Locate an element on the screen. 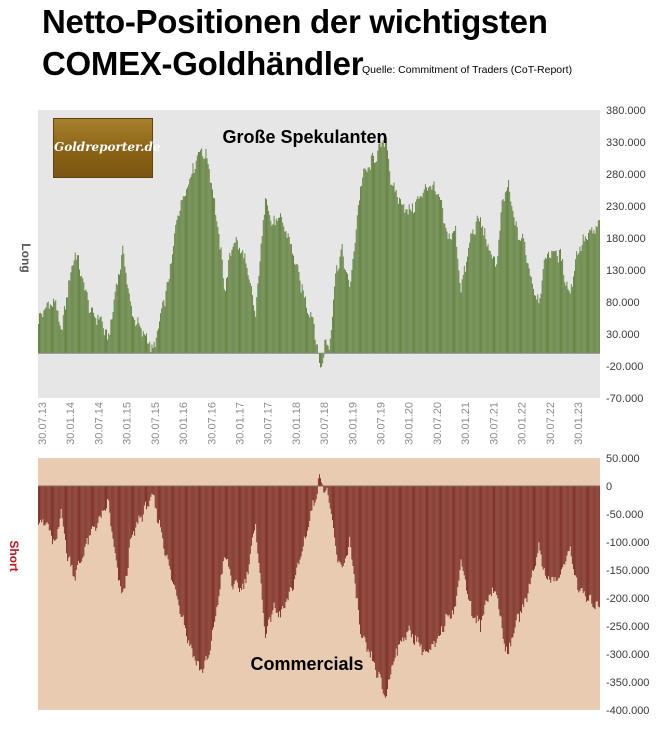 This screenshot has width=670, height=734. y-tick-label: -350.000 is located at coordinates (627, 683).